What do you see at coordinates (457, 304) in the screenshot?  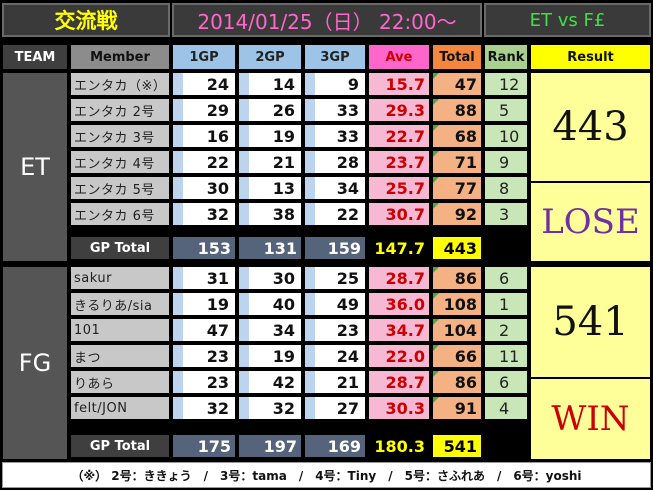 I see `score-total: 108` at bounding box center [457, 304].